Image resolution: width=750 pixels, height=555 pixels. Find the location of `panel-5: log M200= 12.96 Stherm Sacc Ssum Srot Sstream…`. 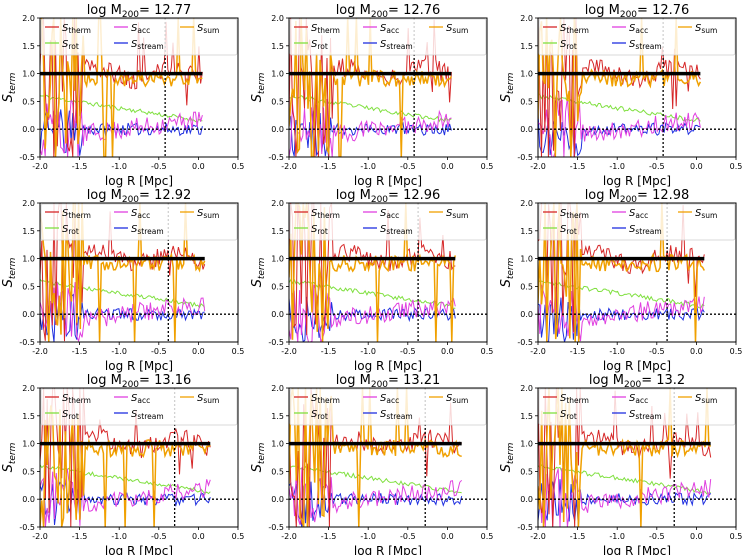

panel-5: log M200= 12.96 Stherm Sacc Ssum Srot Sstream… is located at coordinates (371, 280).